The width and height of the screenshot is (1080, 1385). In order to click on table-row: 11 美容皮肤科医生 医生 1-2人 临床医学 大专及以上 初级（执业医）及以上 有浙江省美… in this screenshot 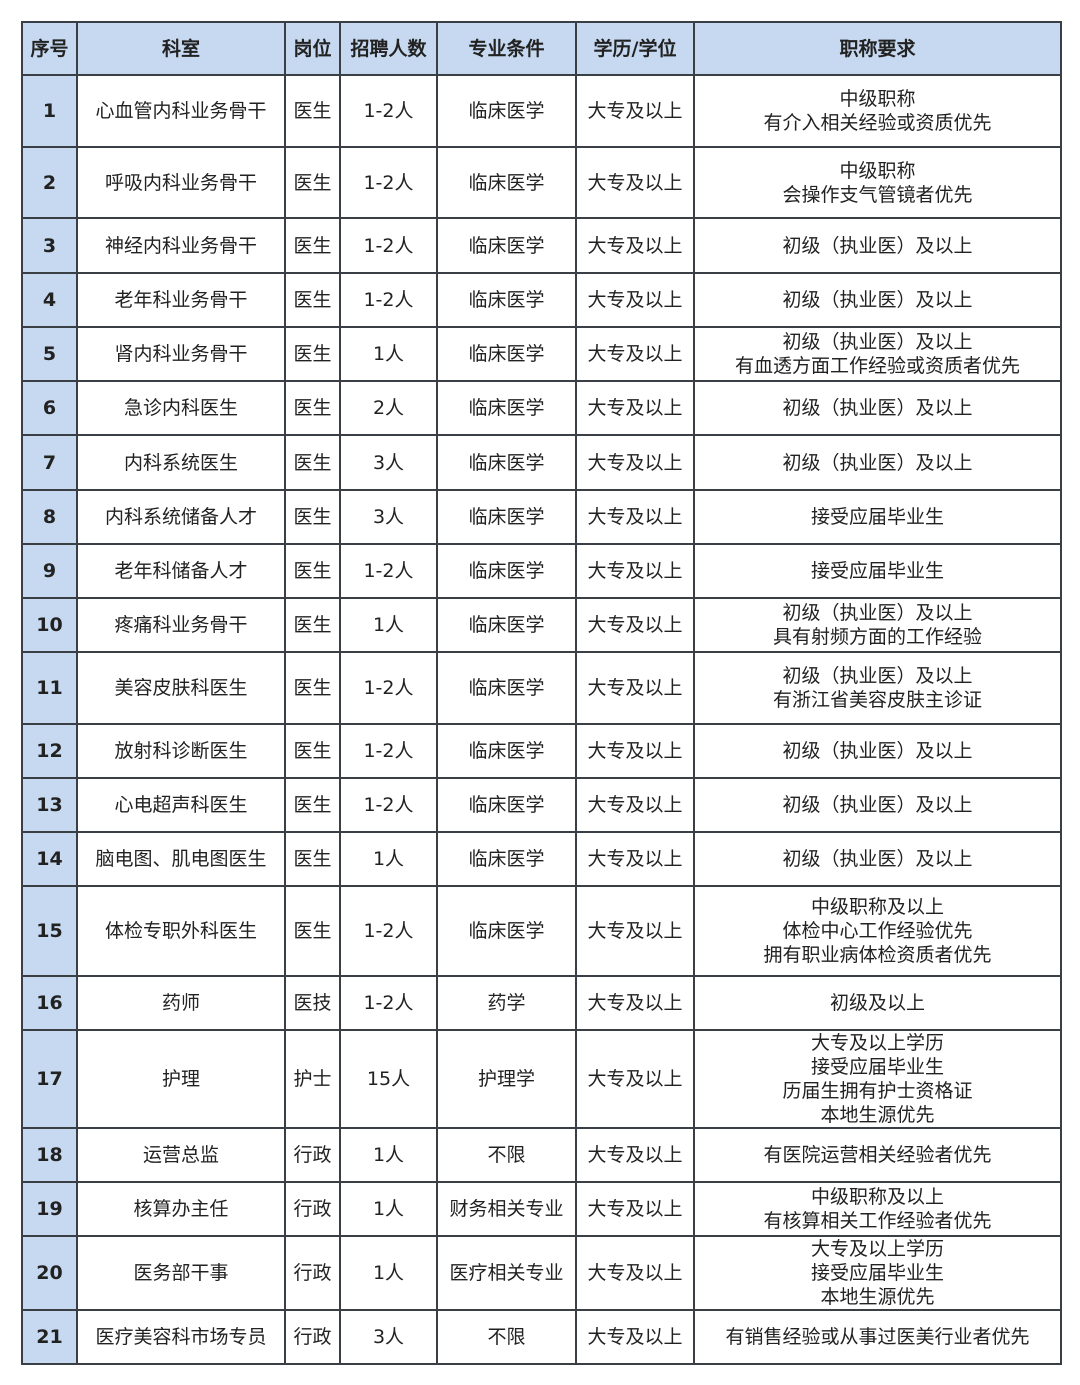, I will do `click(541, 688)`.